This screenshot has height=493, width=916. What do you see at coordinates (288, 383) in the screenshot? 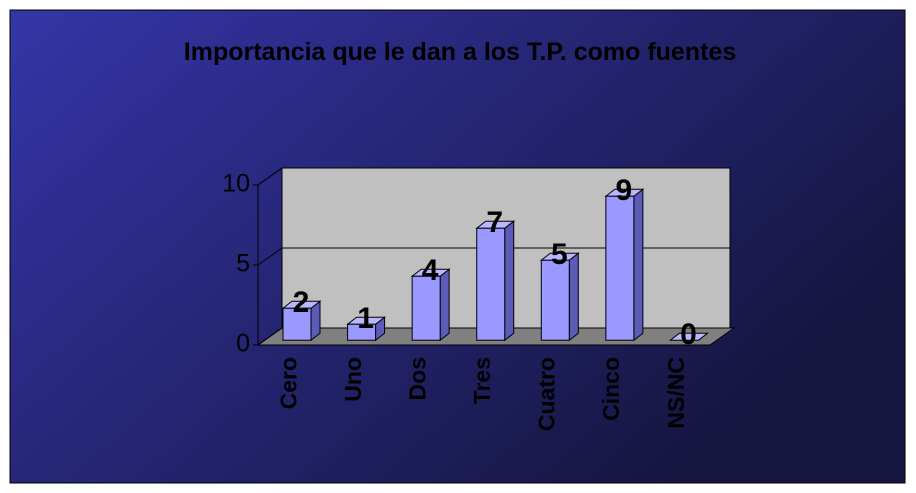
I see `x-tick-label: Cero` at bounding box center [288, 383].